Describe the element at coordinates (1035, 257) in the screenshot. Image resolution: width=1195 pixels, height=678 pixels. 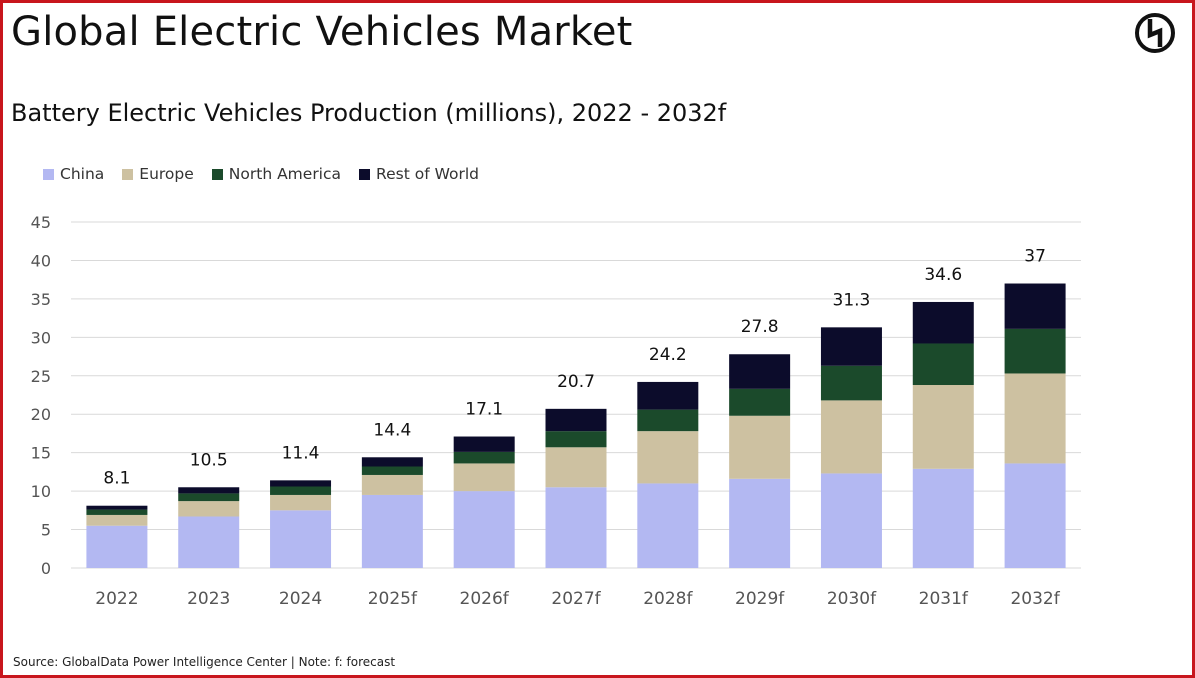
I see `total-label: 37` at that location.